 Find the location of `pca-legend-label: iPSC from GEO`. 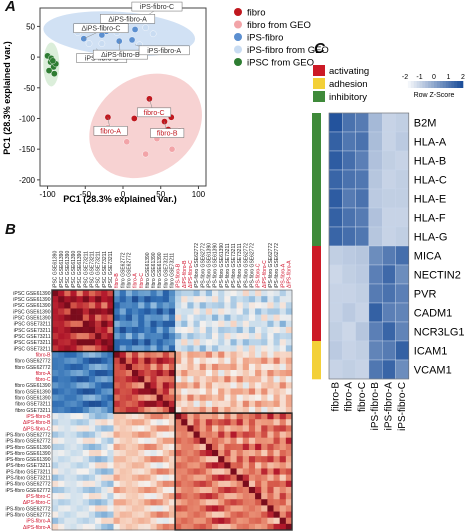

pca-legend-label: iPSC from GEO is located at coordinates (280, 63).